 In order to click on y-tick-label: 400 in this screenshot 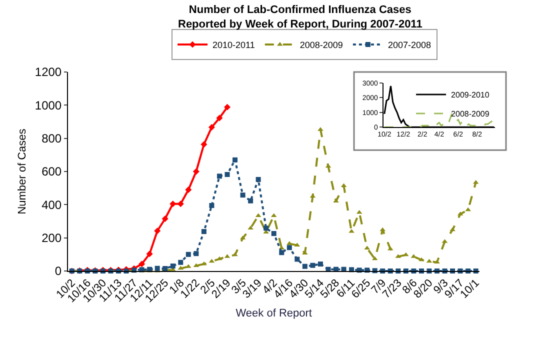, I will do `click(52, 205)`.